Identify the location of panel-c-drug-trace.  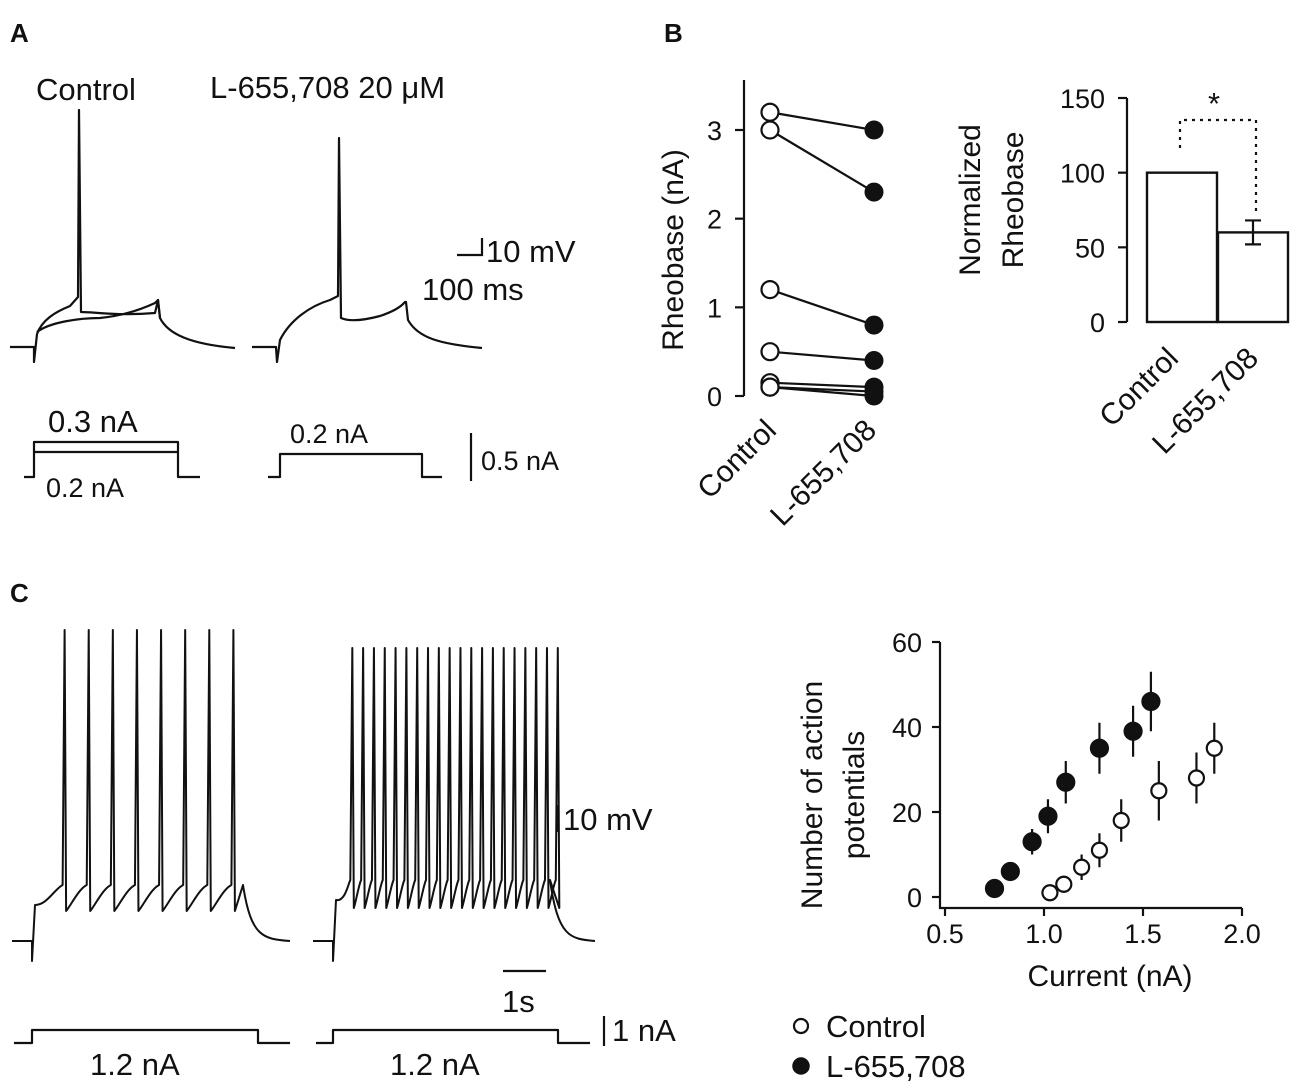
(454, 804).